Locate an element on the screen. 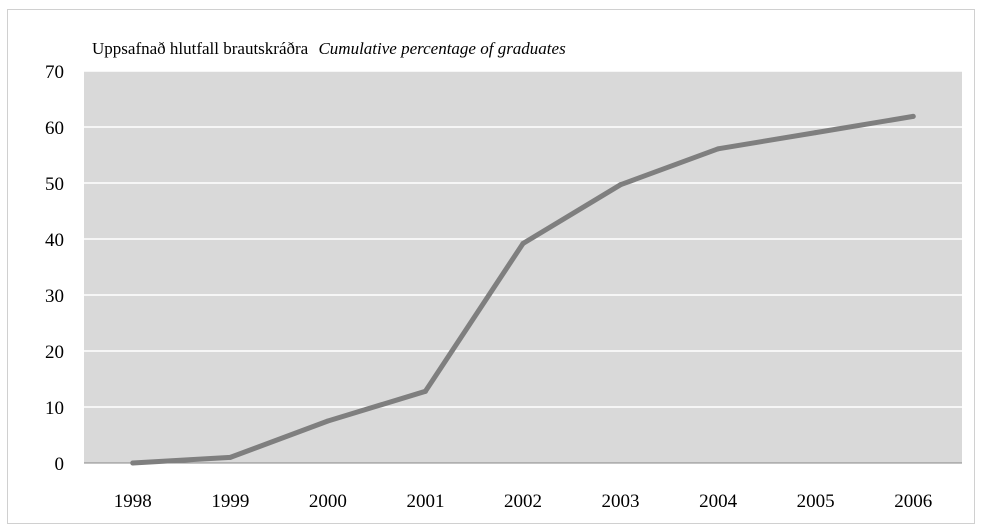 This screenshot has width=981, height=530. x-tick-label-2002: 2002 is located at coordinates (523, 501).